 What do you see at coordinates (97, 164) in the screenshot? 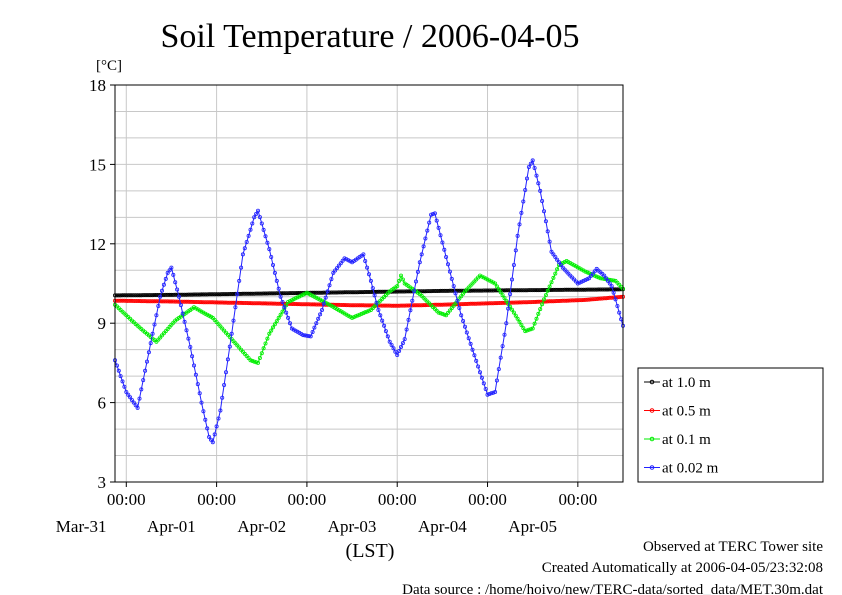
I see `y-tick-label: 15` at bounding box center [97, 164].